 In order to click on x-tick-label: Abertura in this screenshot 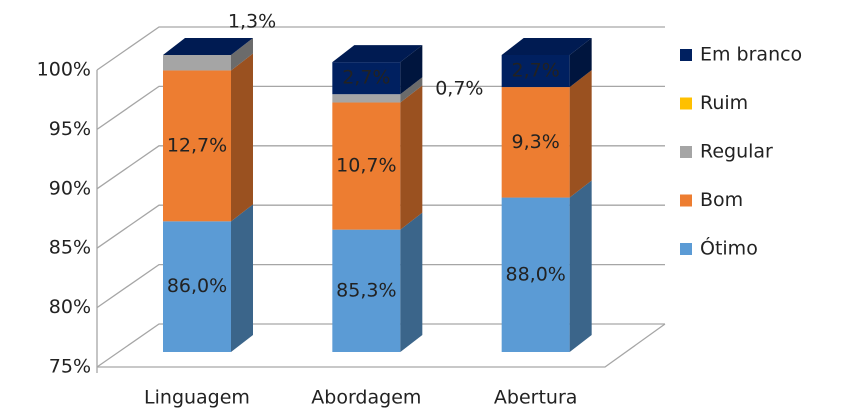, I will do `click(536, 398)`.